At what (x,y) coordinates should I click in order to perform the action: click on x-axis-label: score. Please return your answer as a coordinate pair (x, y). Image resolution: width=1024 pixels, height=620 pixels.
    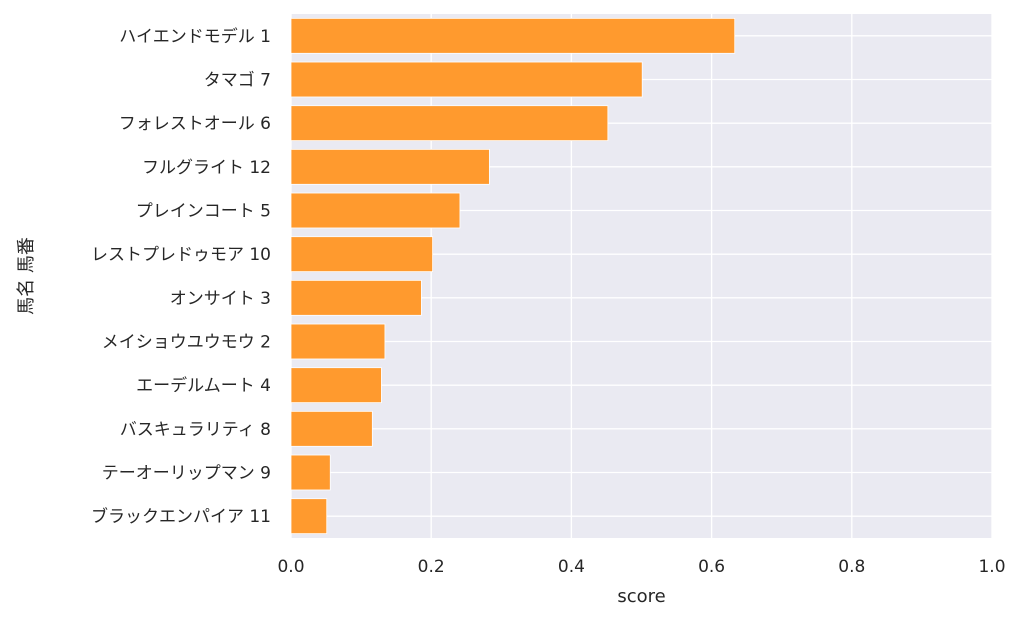
    Looking at the image, I should click on (641, 596).